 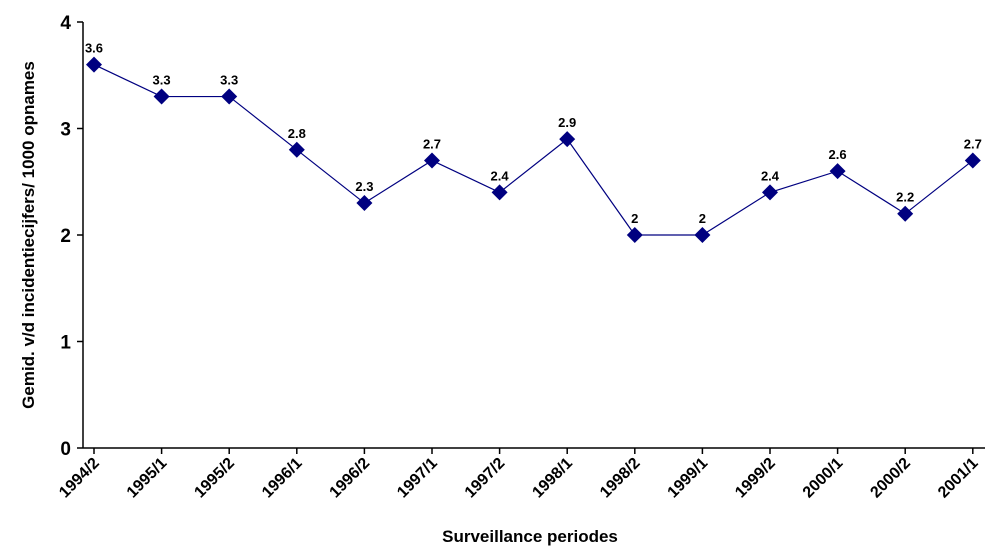 What do you see at coordinates (567, 122) in the screenshot?
I see `data-label: 2.9` at bounding box center [567, 122].